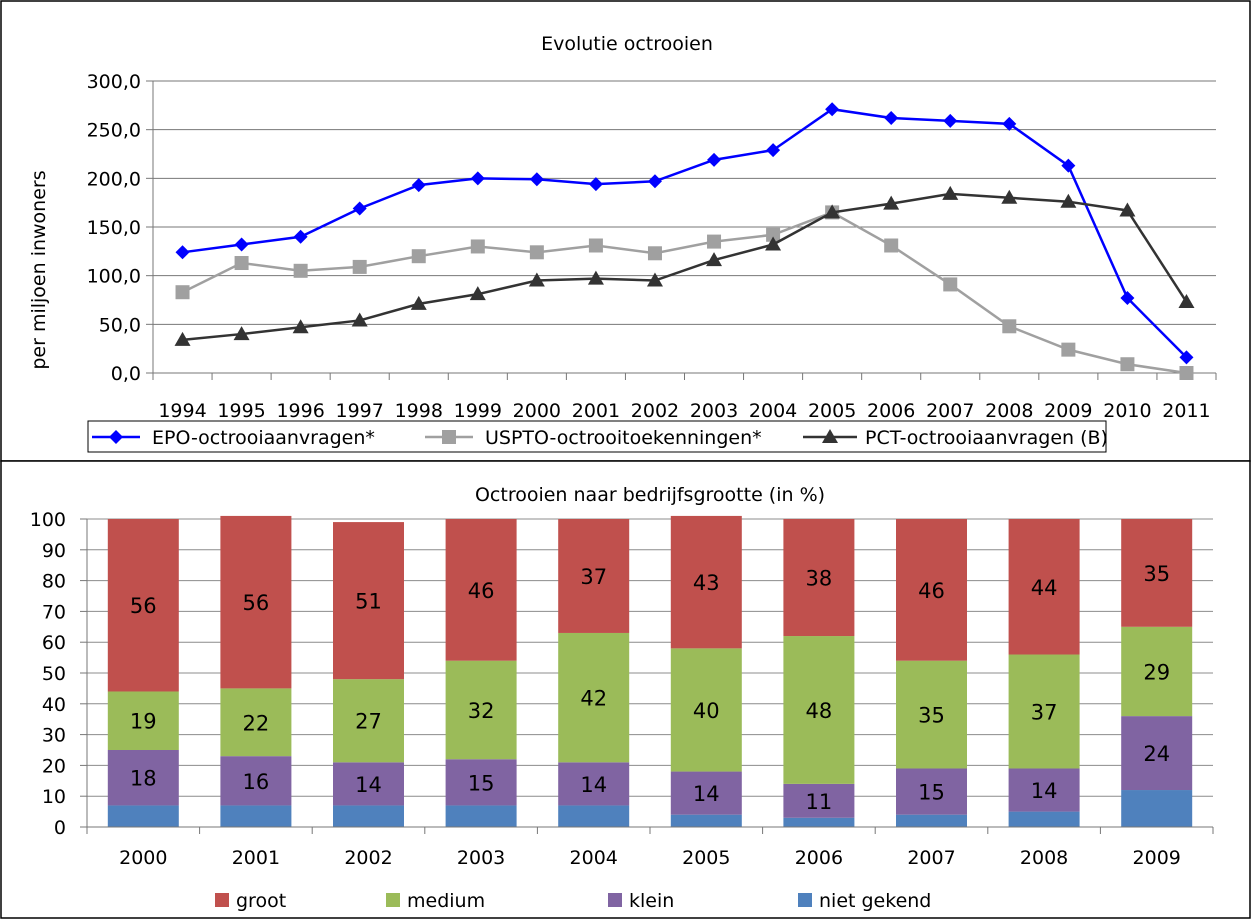 The width and height of the screenshot is (1252, 919). What do you see at coordinates (54, 797) in the screenshot?
I see `y-tick-label: 10` at bounding box center [54, 797].